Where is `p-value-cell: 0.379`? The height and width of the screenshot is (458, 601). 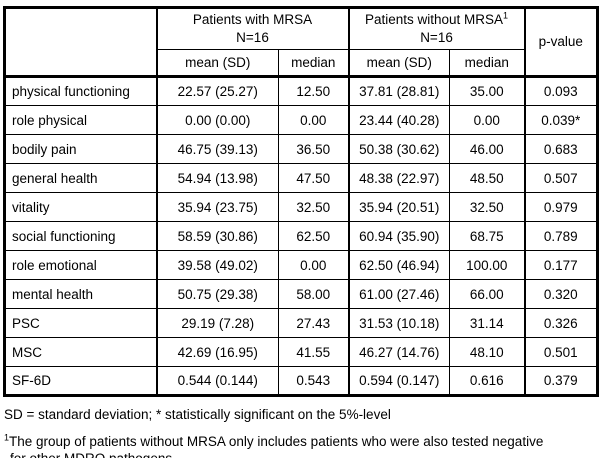
p-value-cell: 0.379 is located at coordinates (561, 381).